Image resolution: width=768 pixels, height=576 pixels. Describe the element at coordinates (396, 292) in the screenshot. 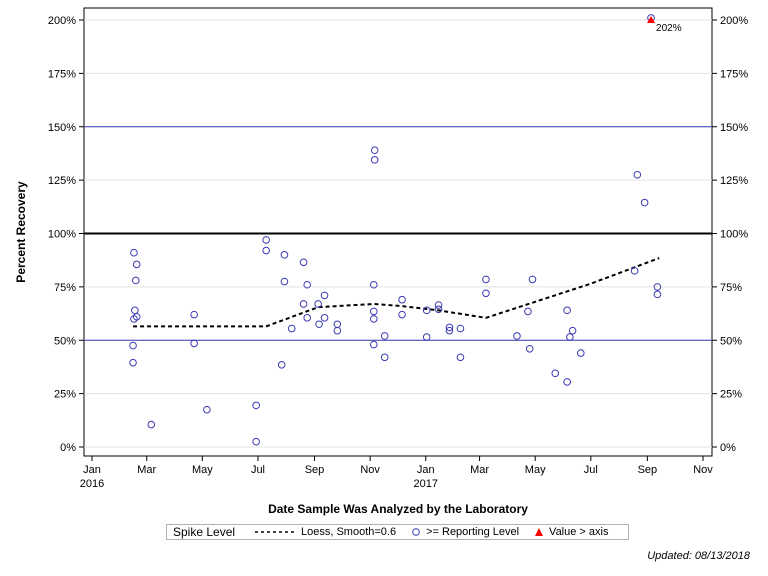

I see `loess-line` at that location.